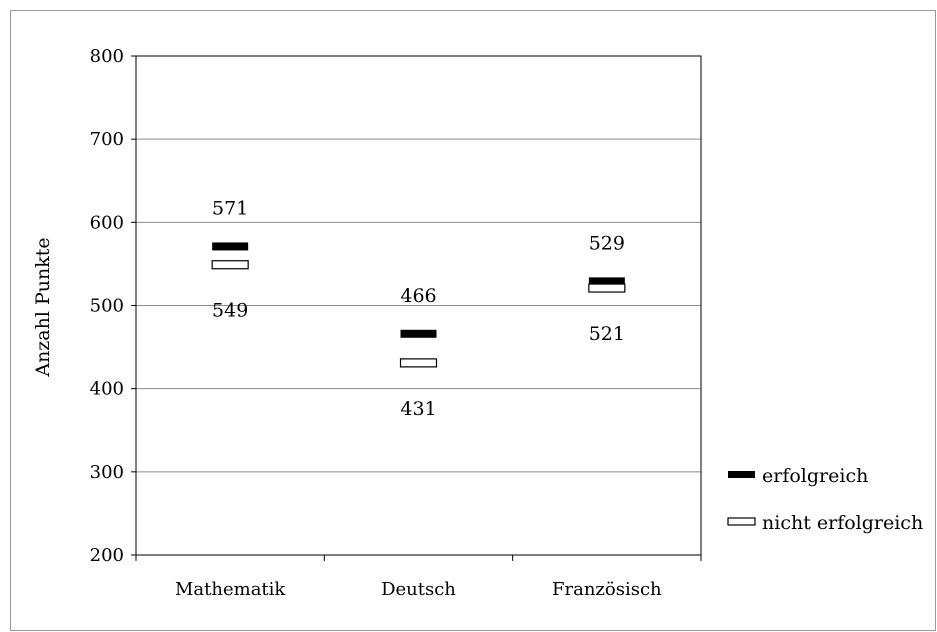 The height and width of the screenshot is (632, 937). What do you see at coordinates (107, 472) in the screenshot?
I see `y-tick-label: 300` at bounding box center [107, 472].